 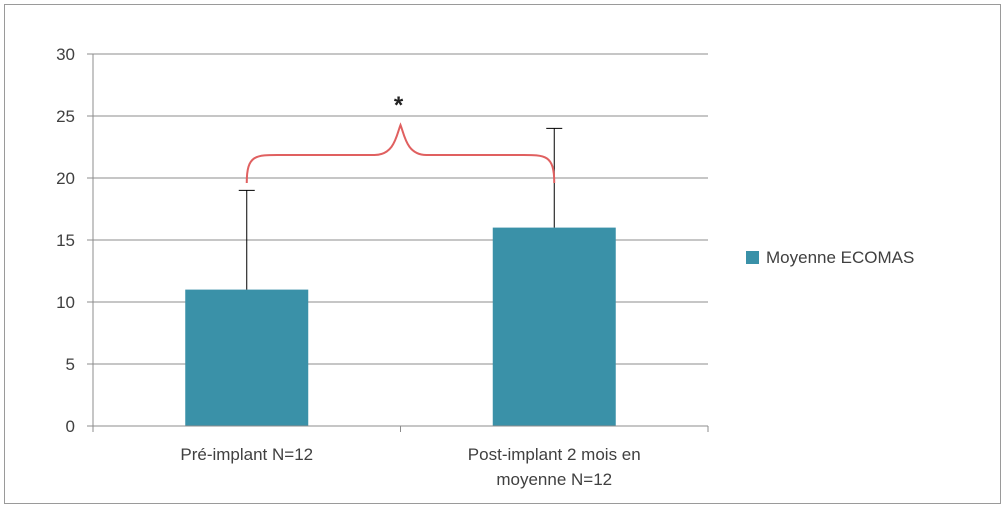 What do you see at coordinates (65, 178) in the screenshot?
I see `y-tick-label: 20` at bounding box center [65, 178].